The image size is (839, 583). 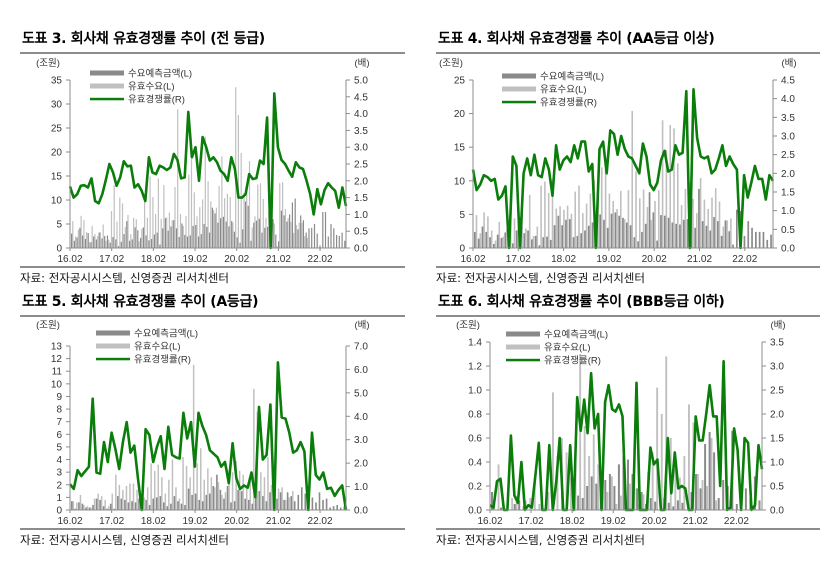 What do you see at coordinates (361, 81) in the screenshot?
I see `right-tick-label: 5.0` at bounding box center [361, 81].